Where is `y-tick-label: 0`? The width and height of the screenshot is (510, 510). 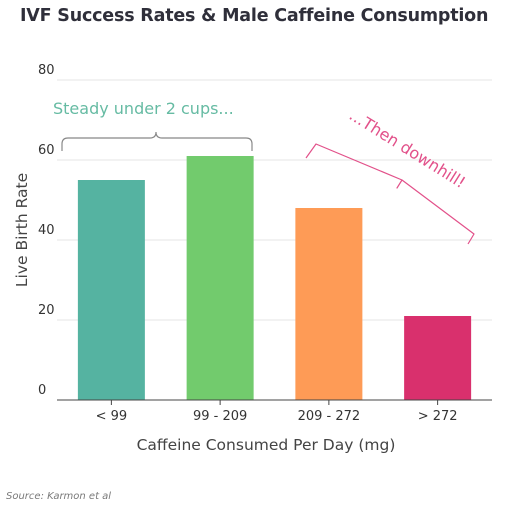 y-tick-label: 0 is located at coordinates (42, 390).